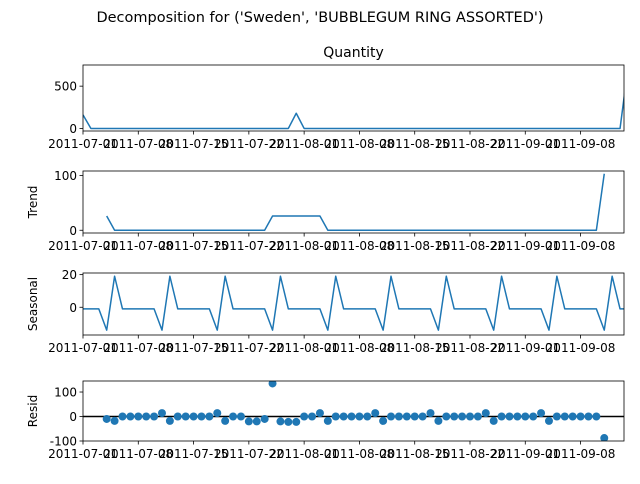 This screenshot has height=484, width=640. What do you see at coordinates (138, 246) in the screenshot?
I see `trend-xtick-label: 2011-07-08` at bounding box center [138, 246].